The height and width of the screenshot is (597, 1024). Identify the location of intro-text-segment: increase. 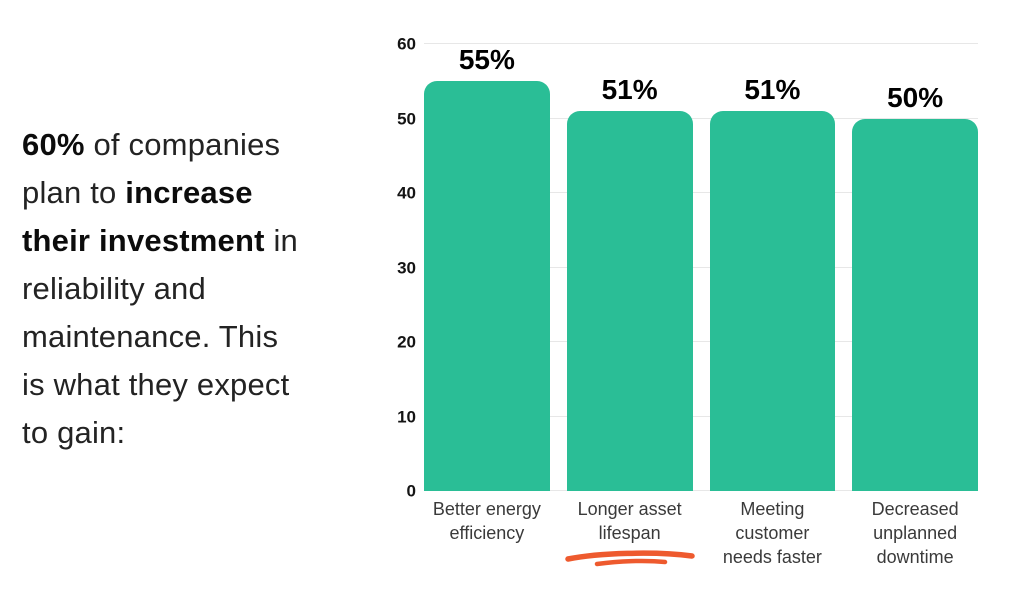
(189, 192).